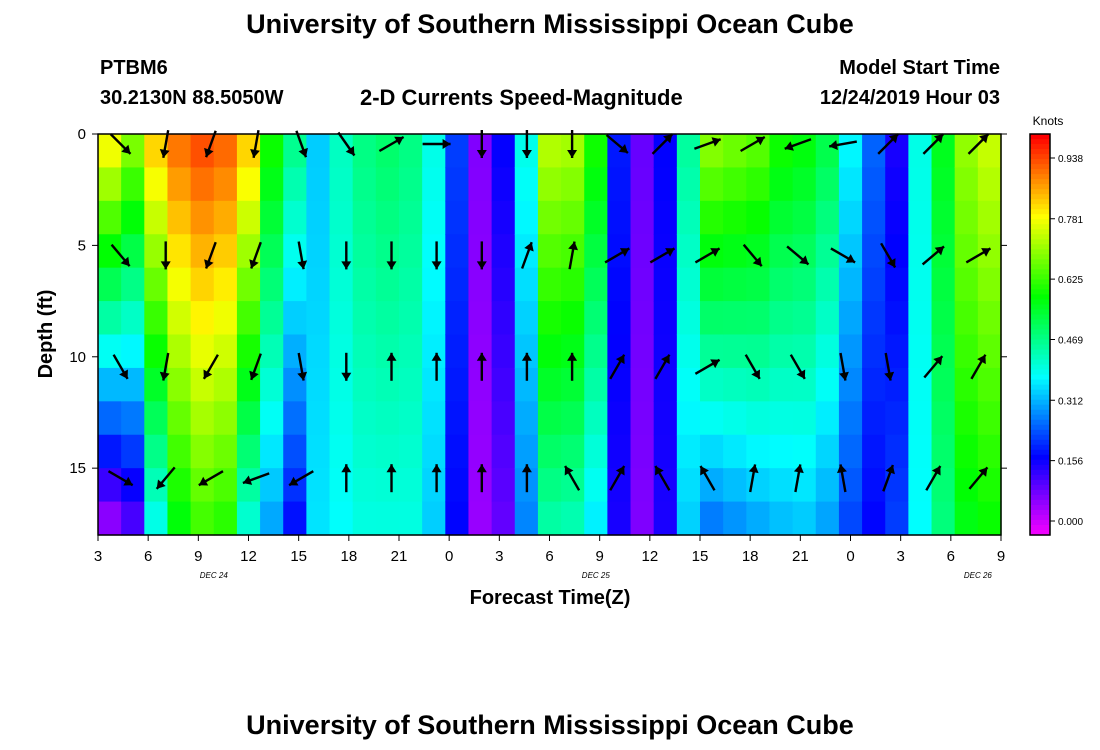 The height and width of the screenshot is (750, 1100). I want to click on x-tick-label: 6, so click(148, 556).